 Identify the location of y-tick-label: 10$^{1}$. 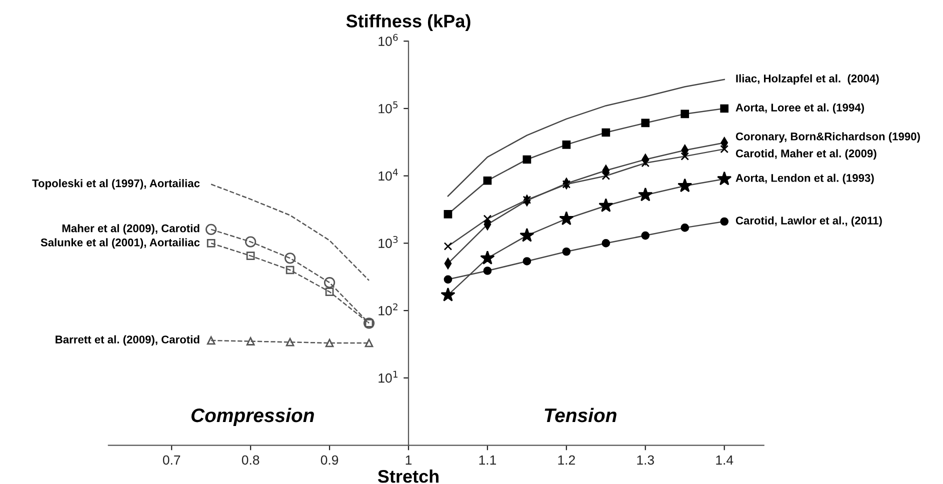
(388, 376).